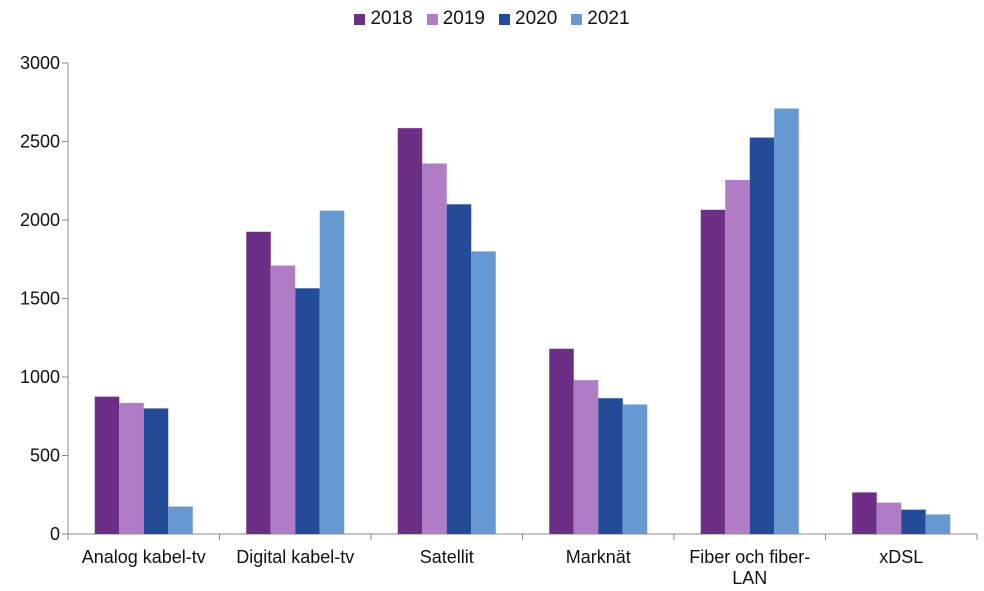 The width and height of the screenshot is (984, 591). What do you see at coordinates (536, 18) in the screenshot?
I see `legend-label-2020: 2020` at bounding box center [536, 18].